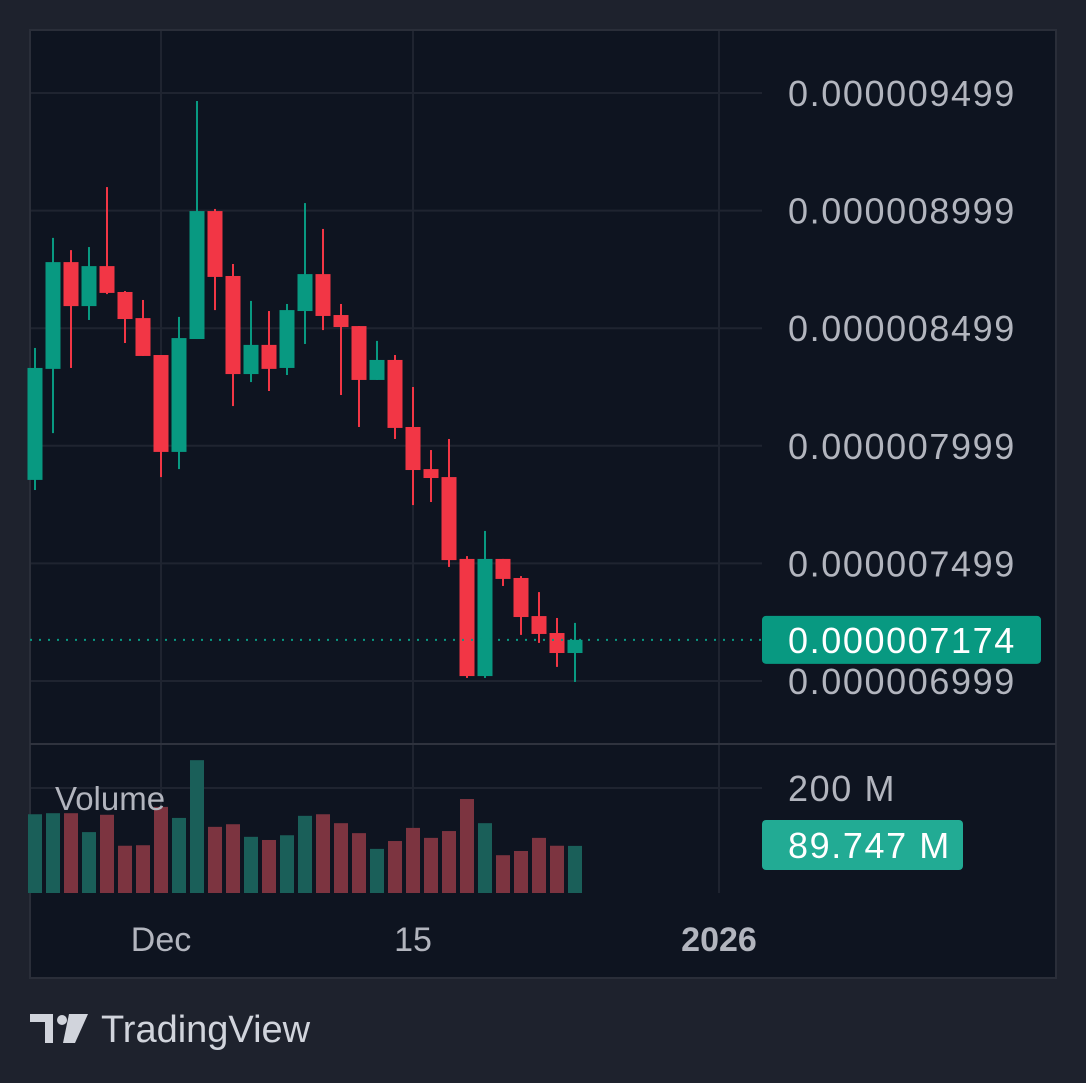 The width and height of the screenshot is (1086, 1083). What do you see at coordinates (842, 788) in the screenshot?
I see `volume-axis-tick: 200 M` at bounding box center [842, 788].